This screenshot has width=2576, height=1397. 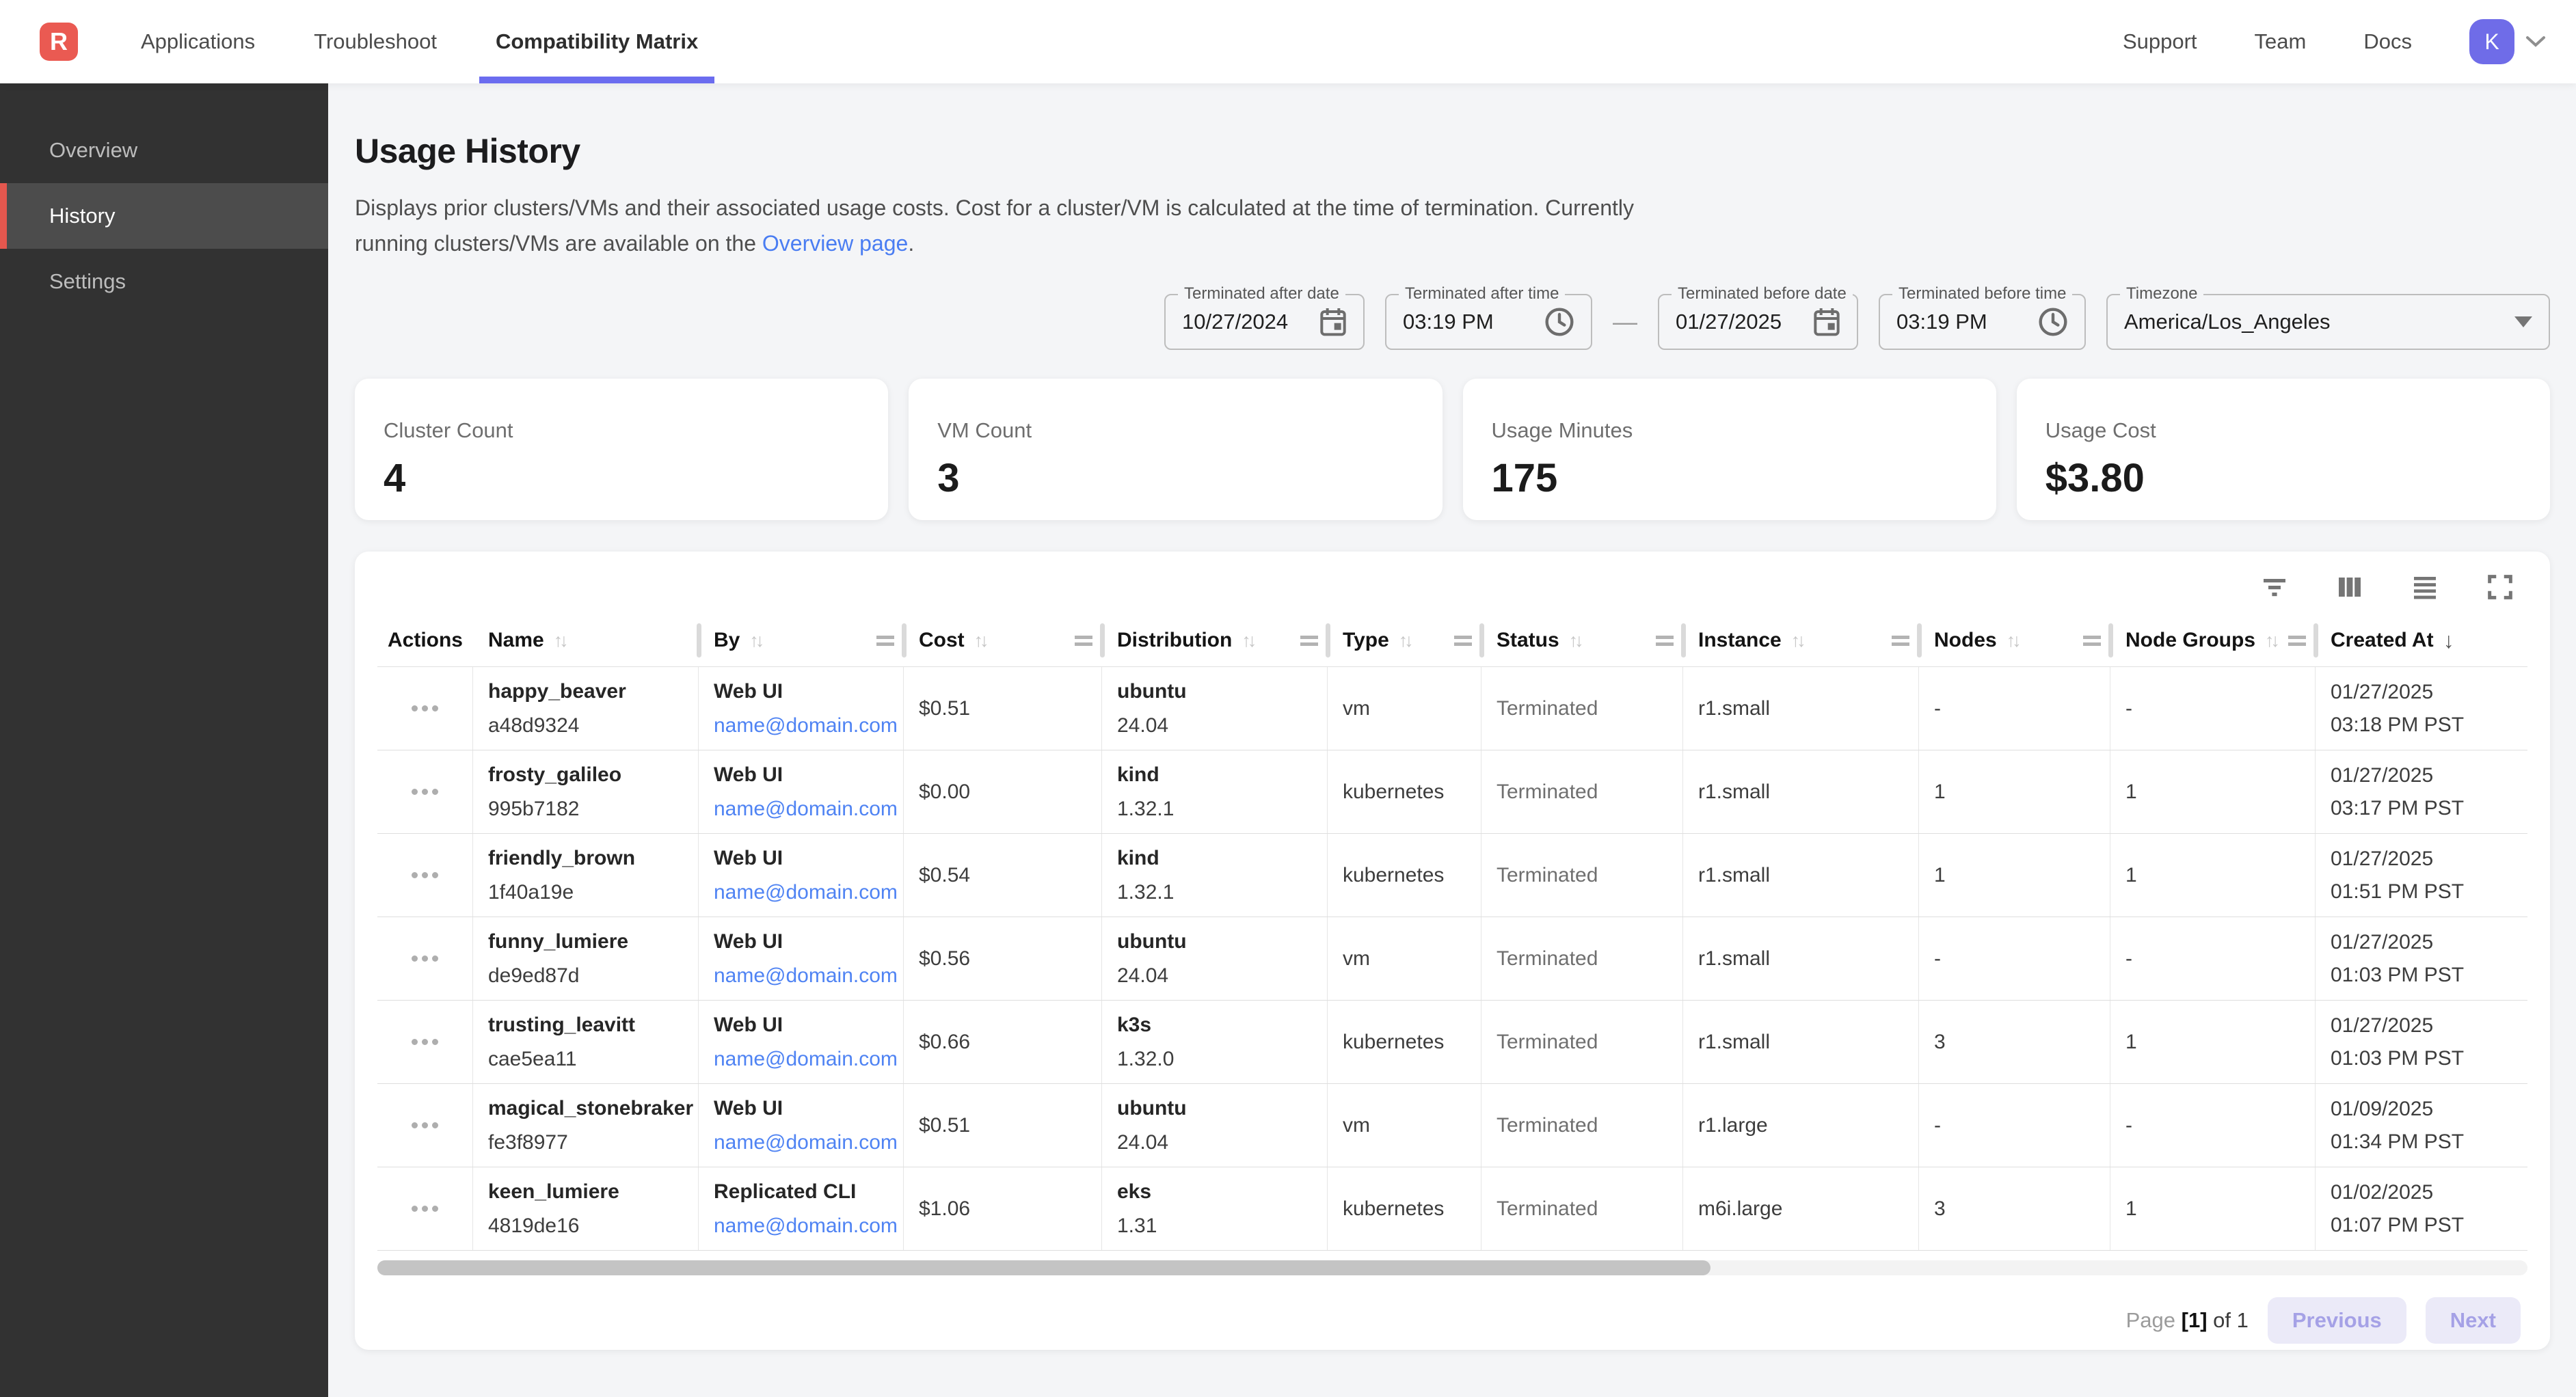 What do you see at coordinates (87, 281) in the screenshot?
I see `sidebar-item-settings: Settings` at bounding box center [87, 281].